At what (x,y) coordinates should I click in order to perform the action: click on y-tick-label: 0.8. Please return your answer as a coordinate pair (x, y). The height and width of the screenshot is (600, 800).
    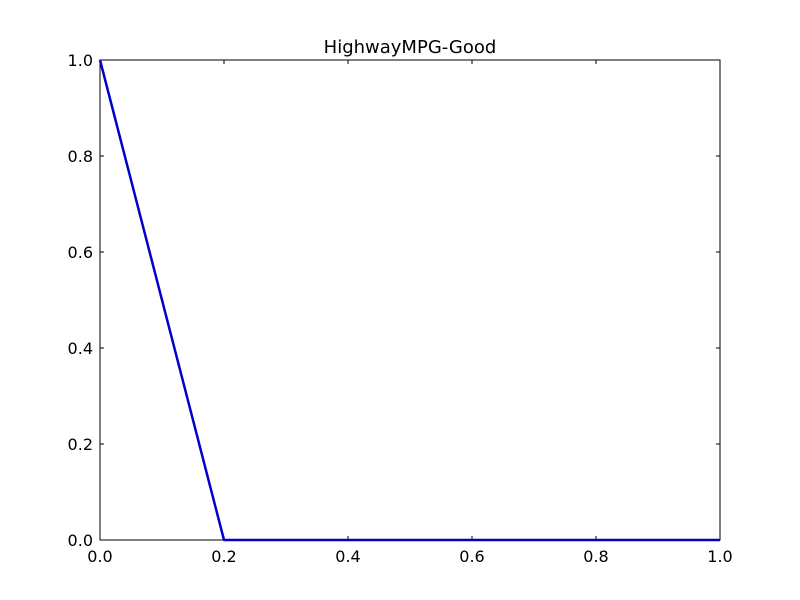
    Looking at the image, I should click on (80, 156).